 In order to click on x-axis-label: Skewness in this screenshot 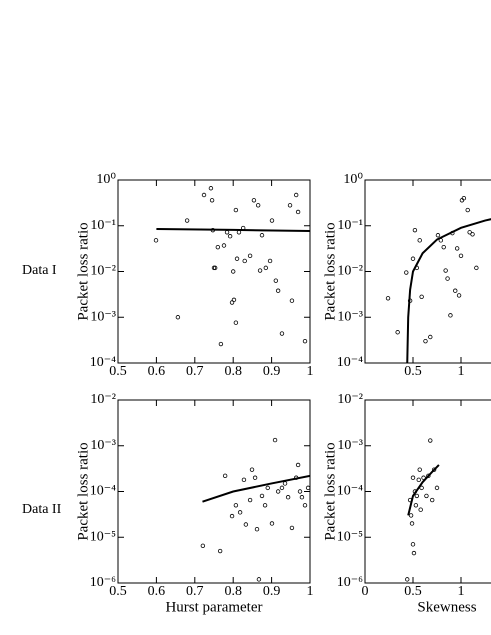, I will do `click(446, 607)`.